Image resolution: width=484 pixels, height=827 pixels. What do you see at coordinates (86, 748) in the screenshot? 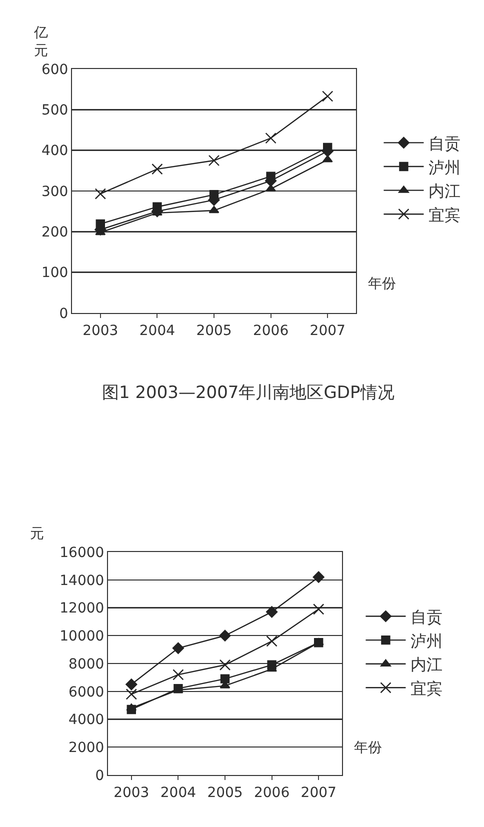
I see `y-tick-label: 2000` at bounding box center [86, 748].